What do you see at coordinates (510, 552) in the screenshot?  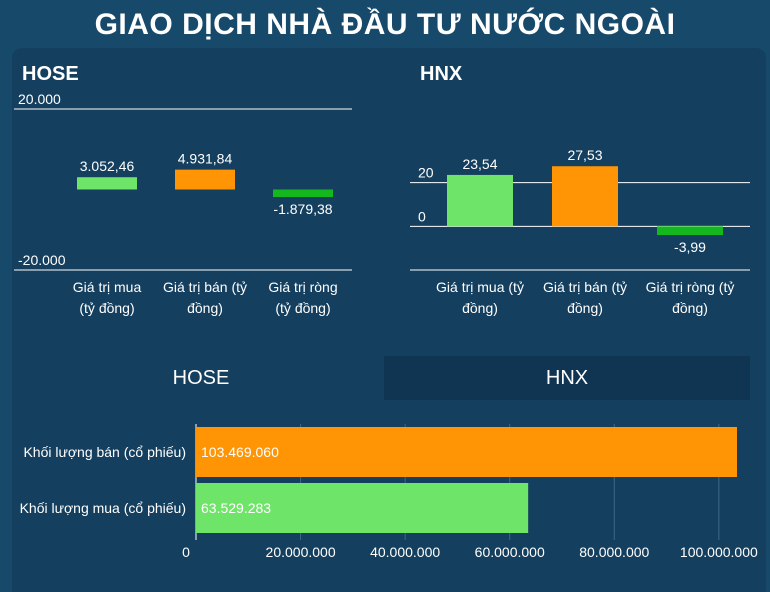 I see `x-tick-label-3: 60.000.000` at bounding box center [510, 552].